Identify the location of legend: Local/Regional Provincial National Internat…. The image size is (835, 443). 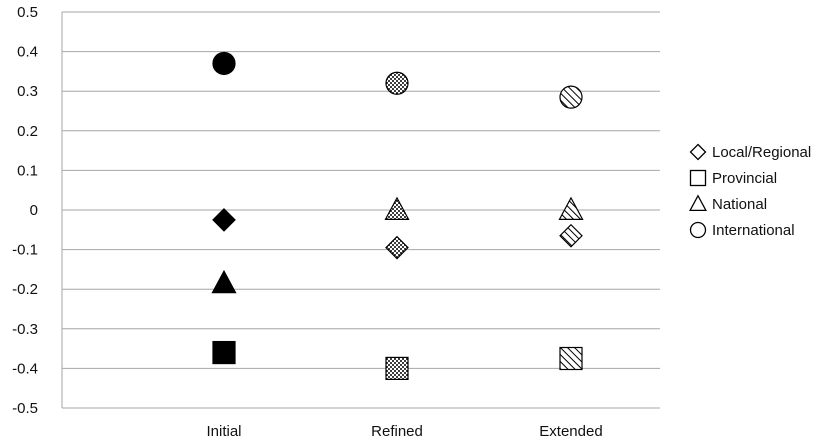
(750, 191).